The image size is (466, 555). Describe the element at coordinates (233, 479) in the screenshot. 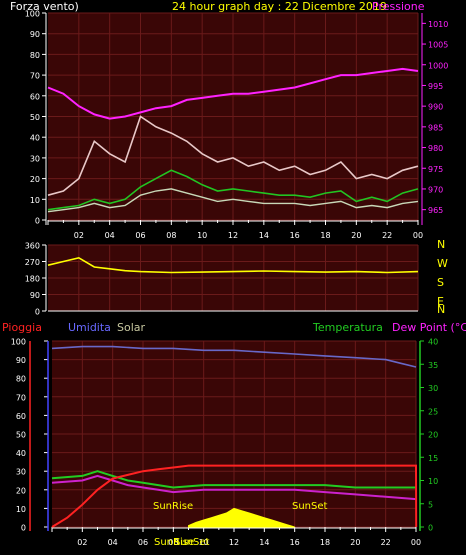

I see `series-temperature-line` at that location.